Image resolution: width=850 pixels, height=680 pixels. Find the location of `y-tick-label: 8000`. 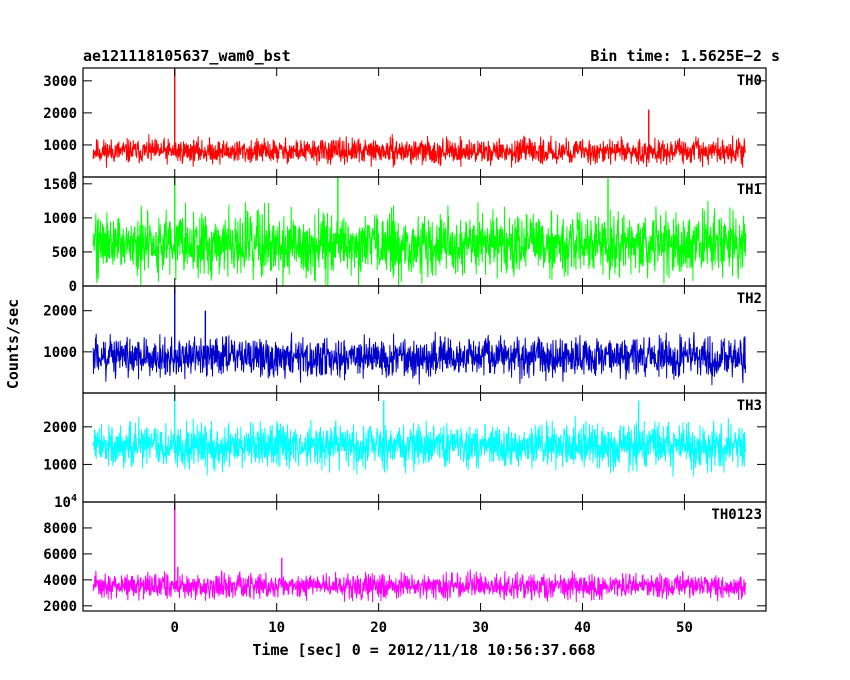

y-tick-label: 8000 is located at coordinates (60, 529).